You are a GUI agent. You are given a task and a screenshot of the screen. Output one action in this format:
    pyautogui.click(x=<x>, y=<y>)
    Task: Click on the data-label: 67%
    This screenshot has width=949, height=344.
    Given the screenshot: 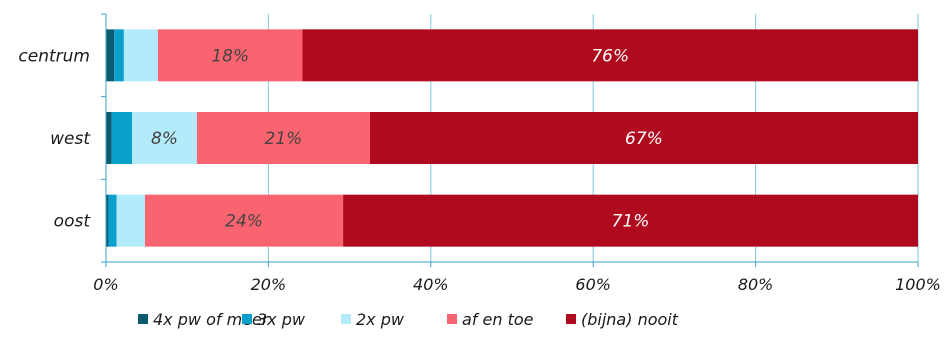 What is the action you would take?
    pyautogui.click(x=644, y=139)
    